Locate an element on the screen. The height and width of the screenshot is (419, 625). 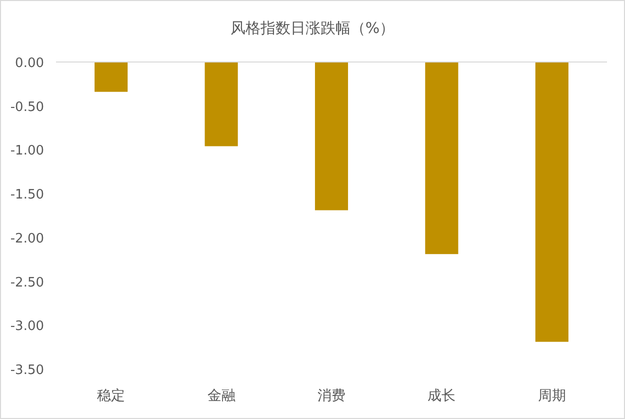
x-tick-label: 周期 is located at coordinates (552, 396).